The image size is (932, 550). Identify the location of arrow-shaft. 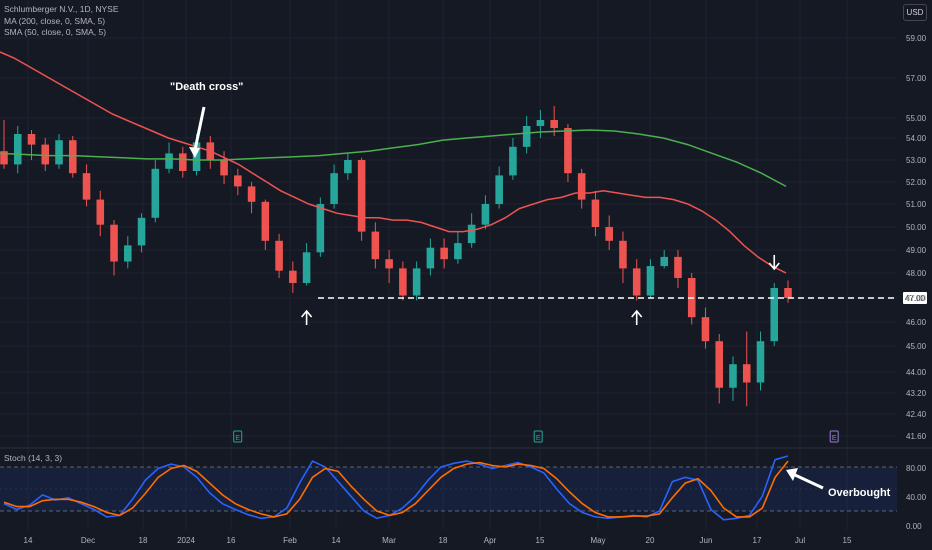
(809, 481).